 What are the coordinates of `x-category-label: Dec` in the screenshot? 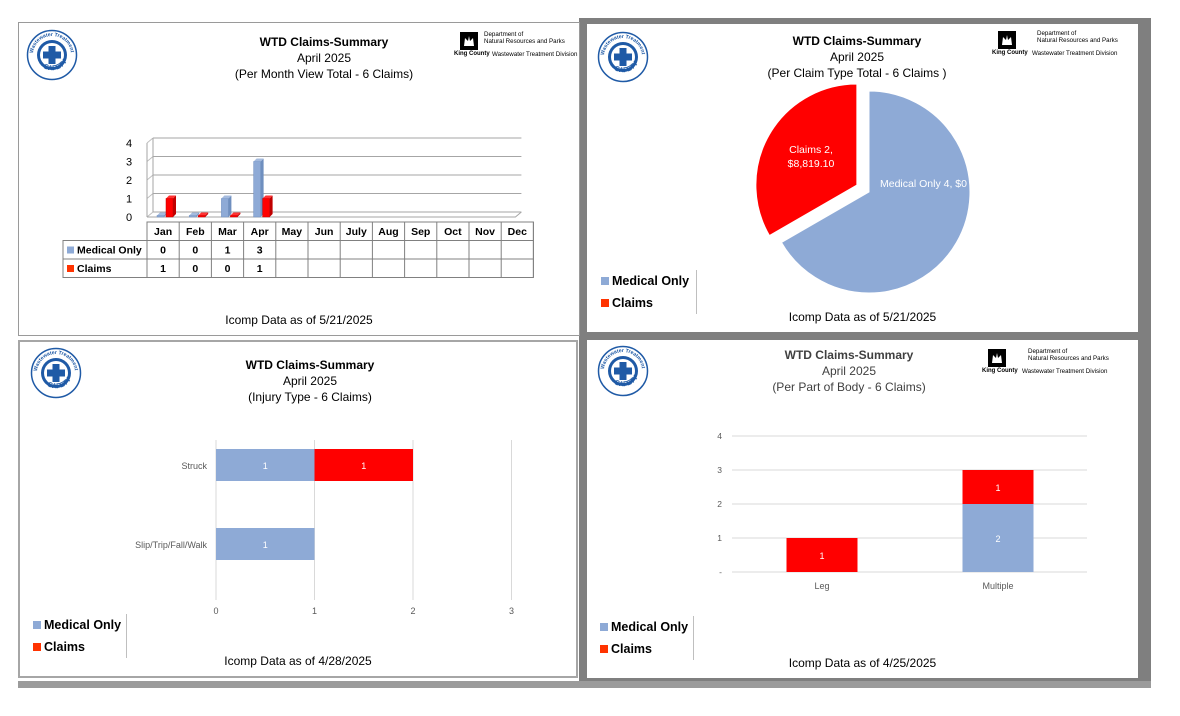 It's located at (517, 232).